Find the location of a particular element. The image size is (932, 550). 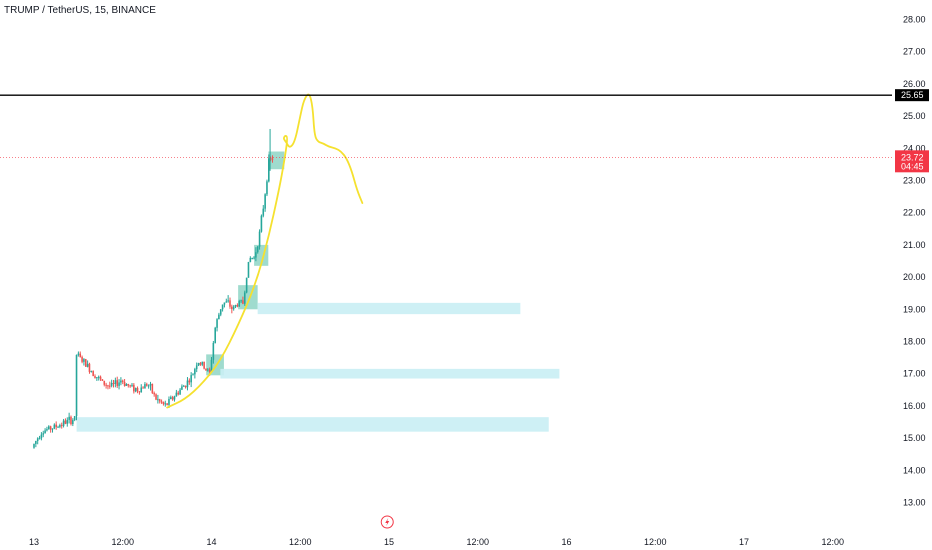

countdown-label: 04:45 is located at coordinates (912, 166).